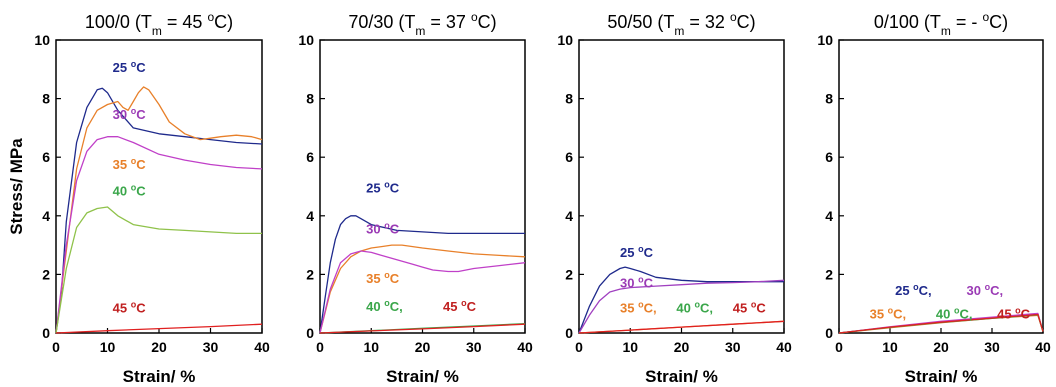 This screenshot has height=387, width=1056. Describe the element at coordinates (913, 290) in the screenshot. I see `curve-annotation: 25 oC,` at that location.